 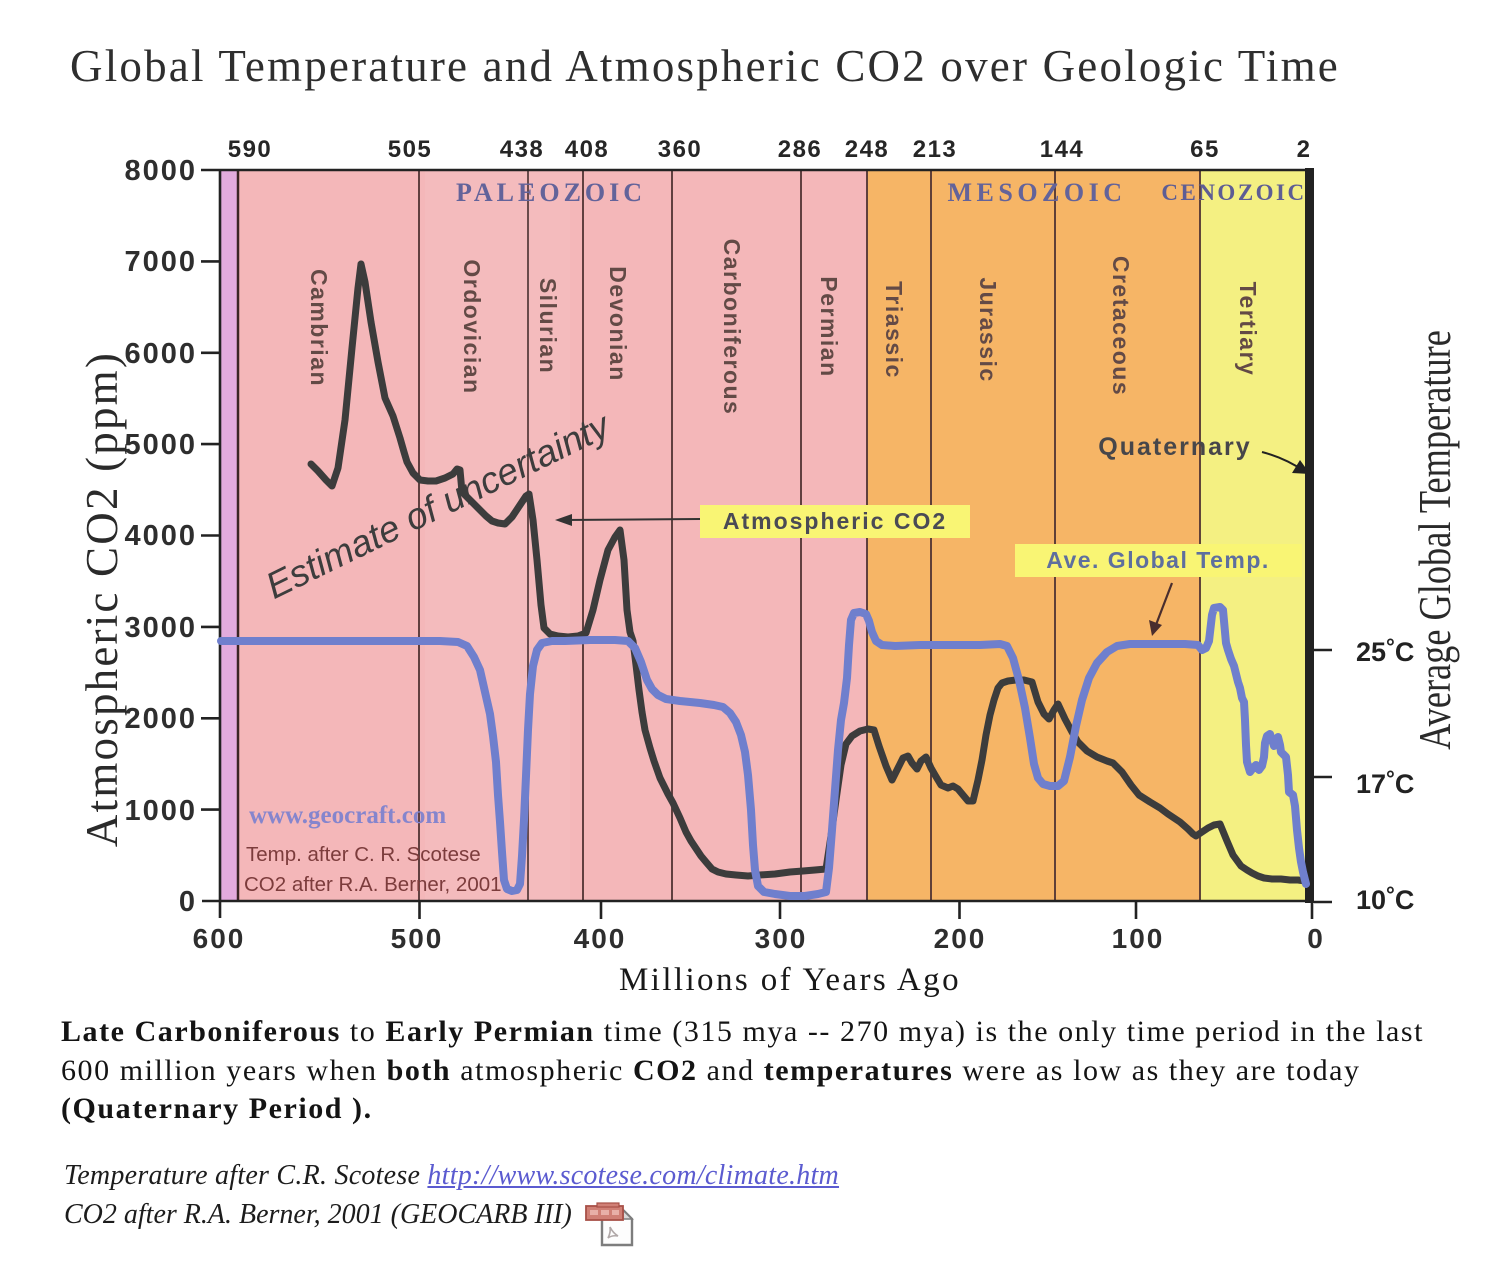 I want to click on svg-text: 2, so click(x=1304, y=149).